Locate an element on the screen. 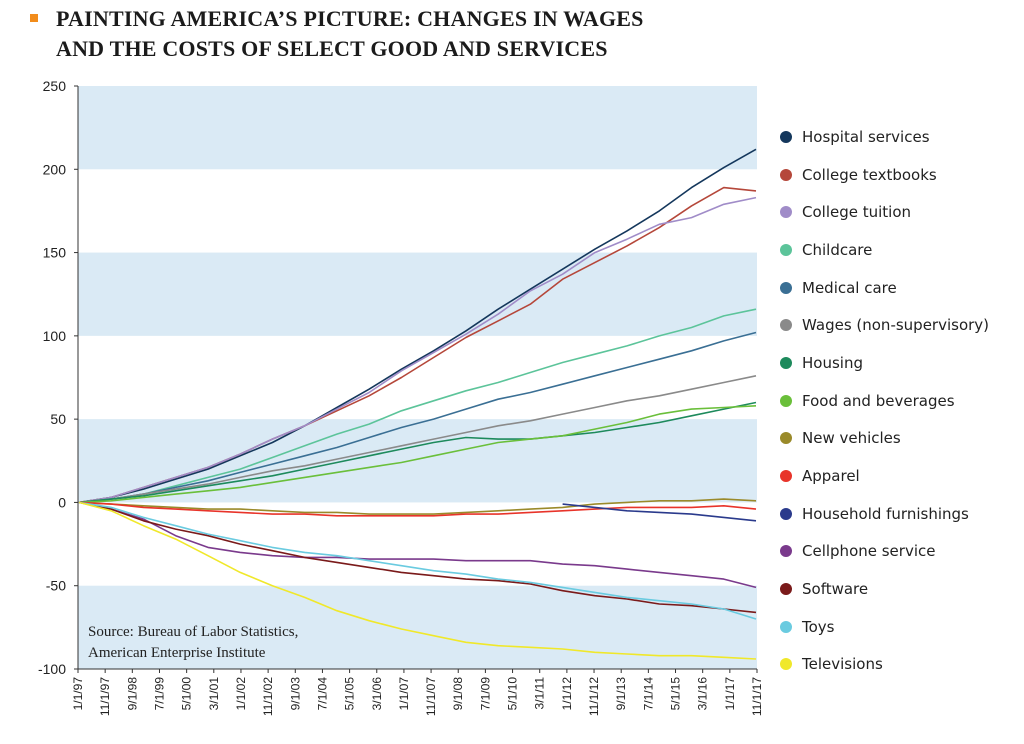 The image size is (1024, 744). x-tick-label: 7/1/09 is located at coordinates (485, 694).